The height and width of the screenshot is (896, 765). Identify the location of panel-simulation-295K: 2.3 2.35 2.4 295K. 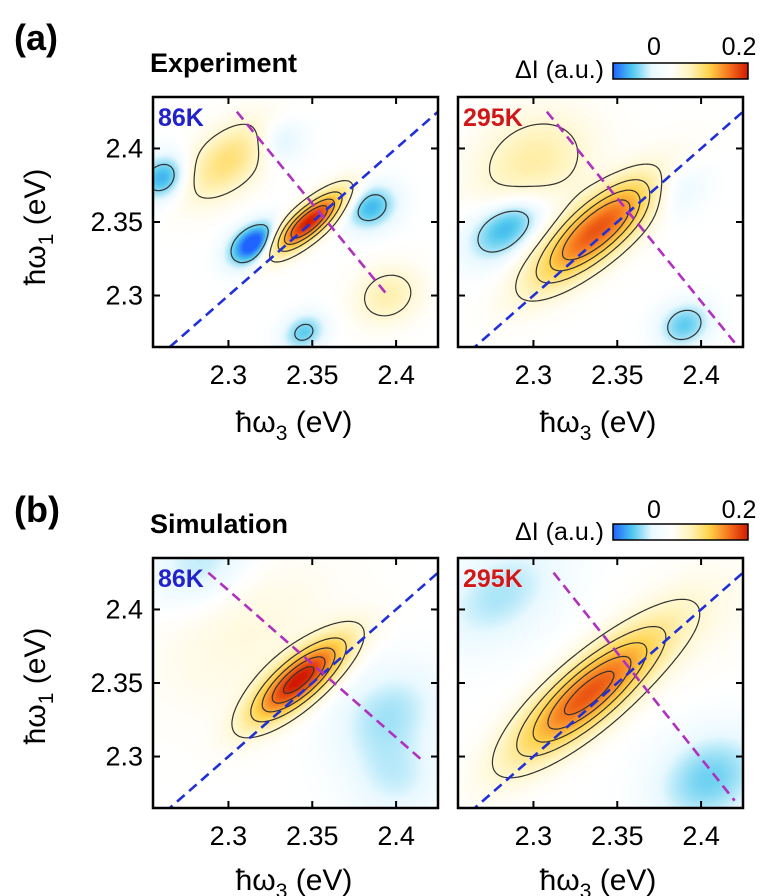
(600, 703).